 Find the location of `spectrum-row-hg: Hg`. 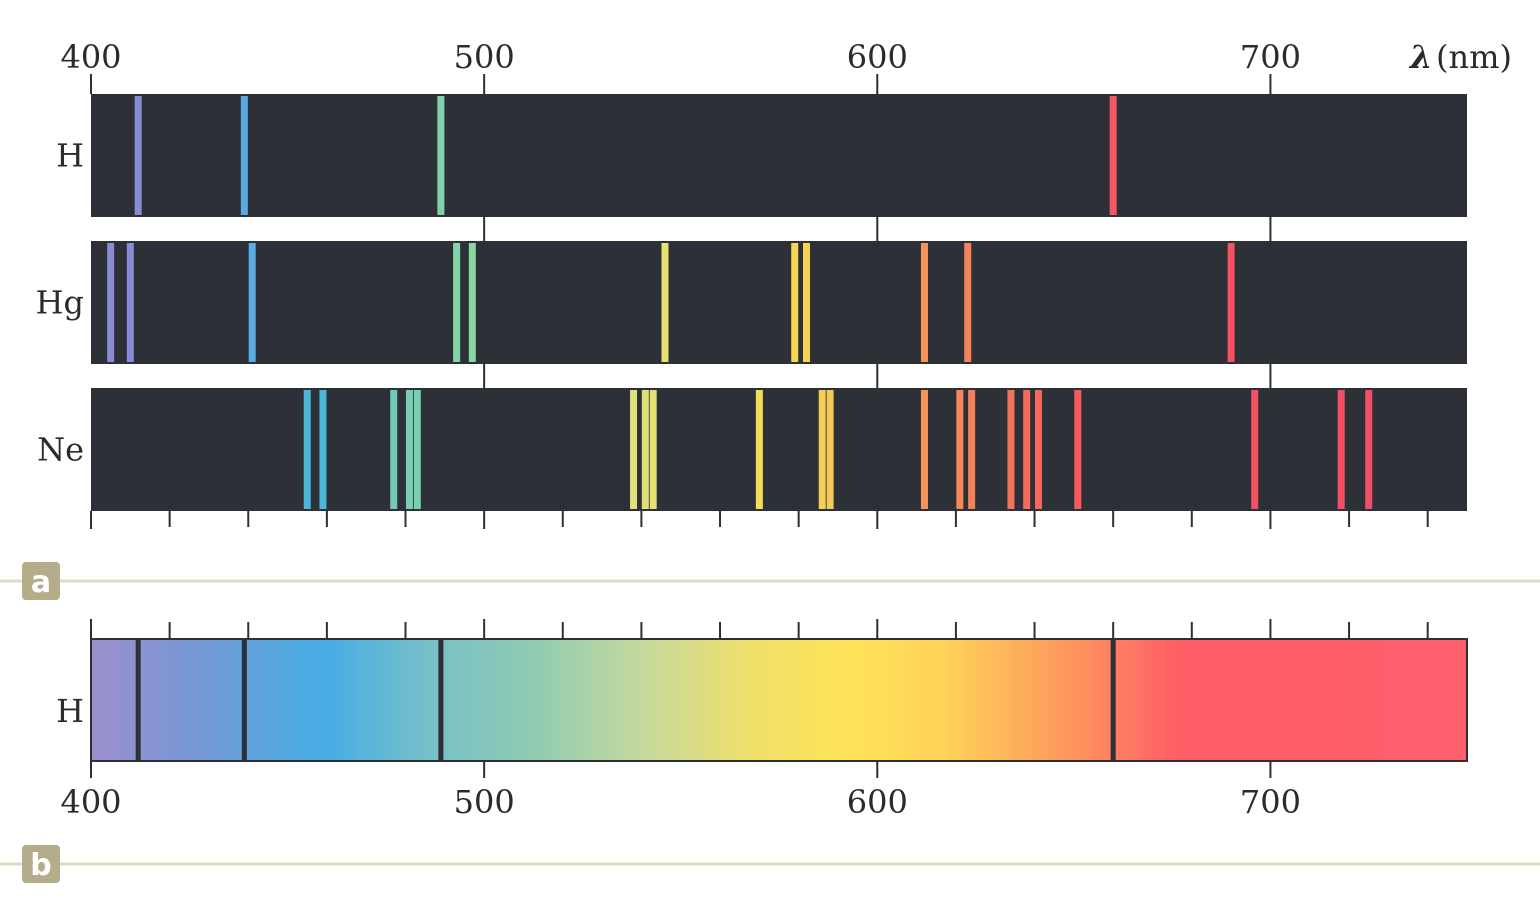

spectrum-row-hg: Hg is located at coordinates (751, 302).